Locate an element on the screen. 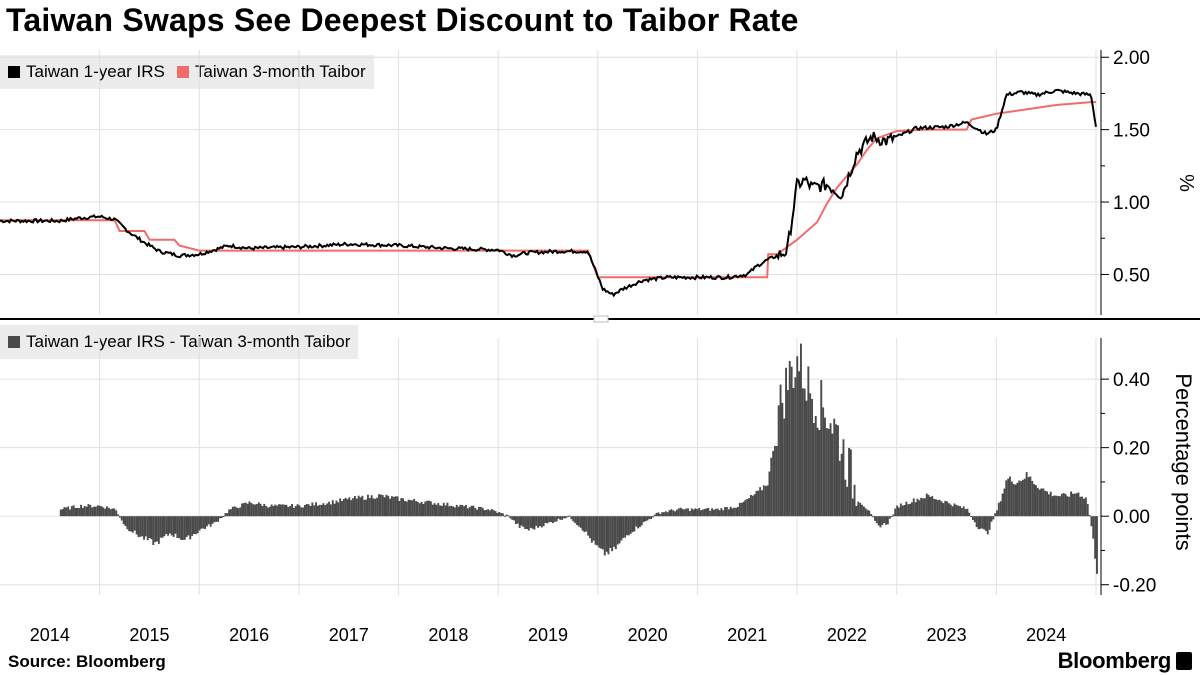  x-tick-label: 2018 is located at coordinates (448, 635).